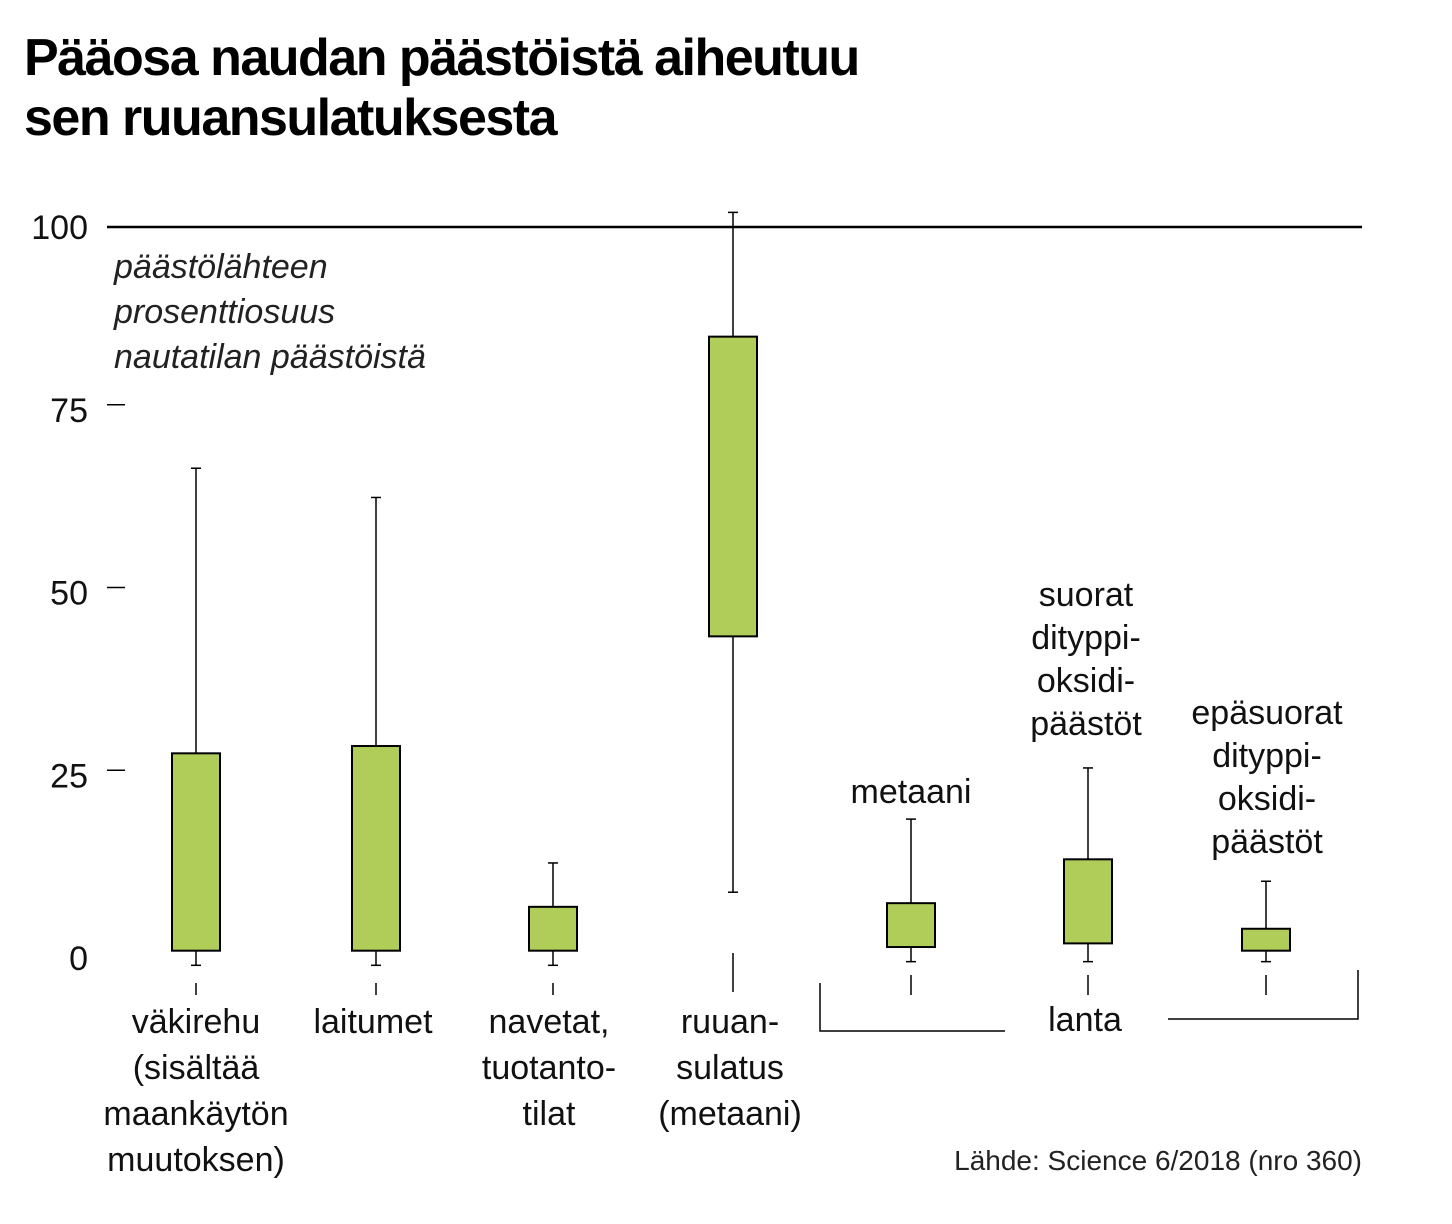  What do you see at coordinates (195, 1114) in the screenshot?
I see `category-label-line: maankäytön` at bounding box center [195, 1114].